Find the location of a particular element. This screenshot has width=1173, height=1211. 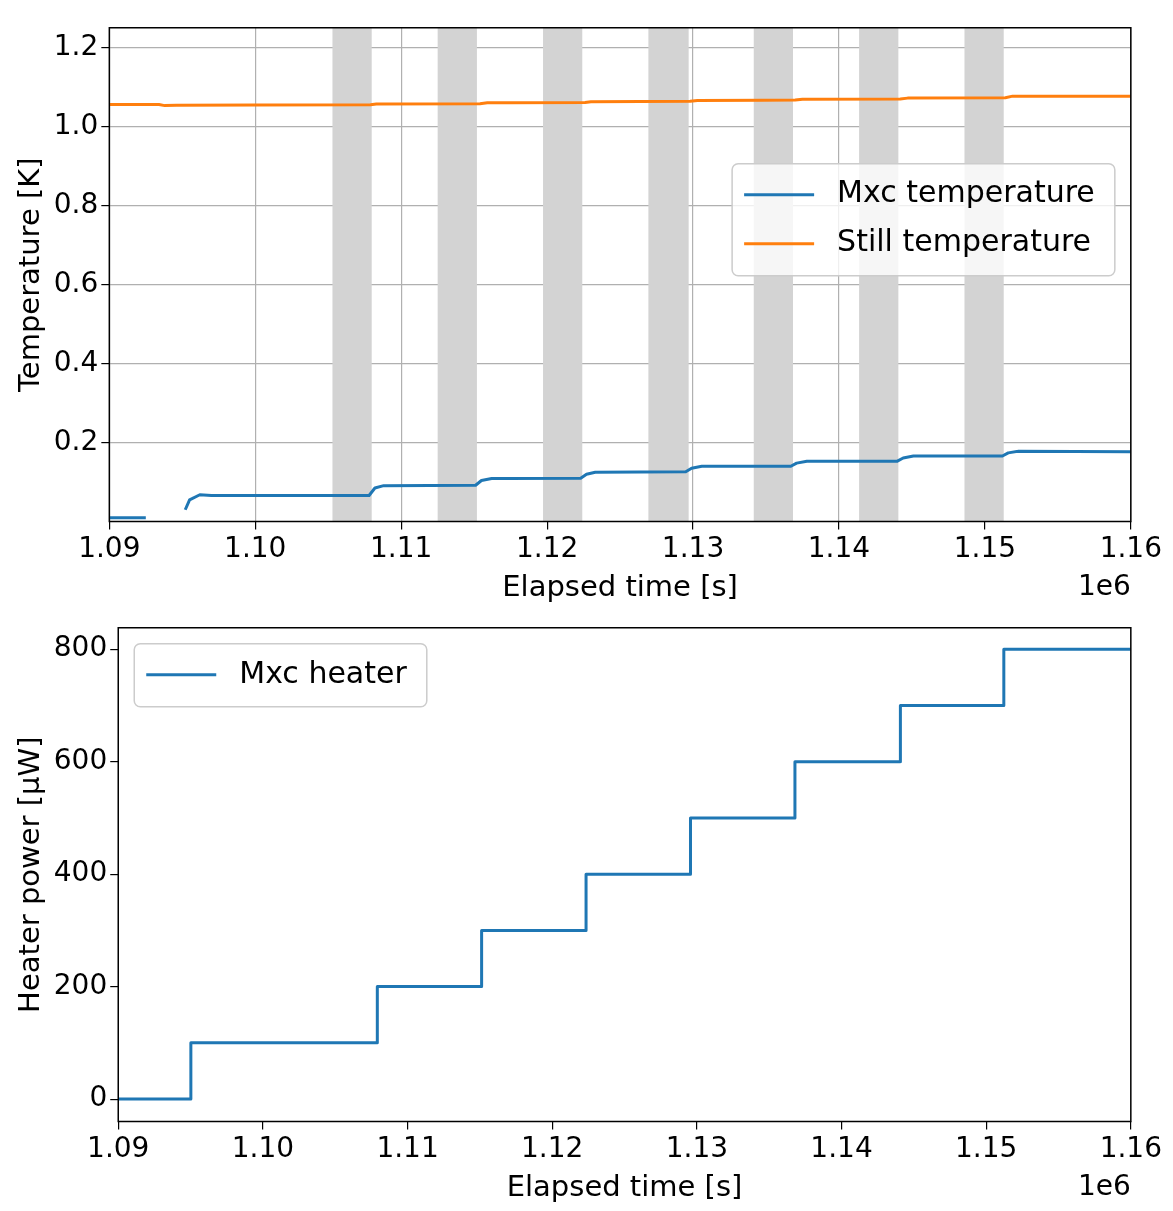

y-axis-title: Heater power [μW] is located at coordinates (28, 874).